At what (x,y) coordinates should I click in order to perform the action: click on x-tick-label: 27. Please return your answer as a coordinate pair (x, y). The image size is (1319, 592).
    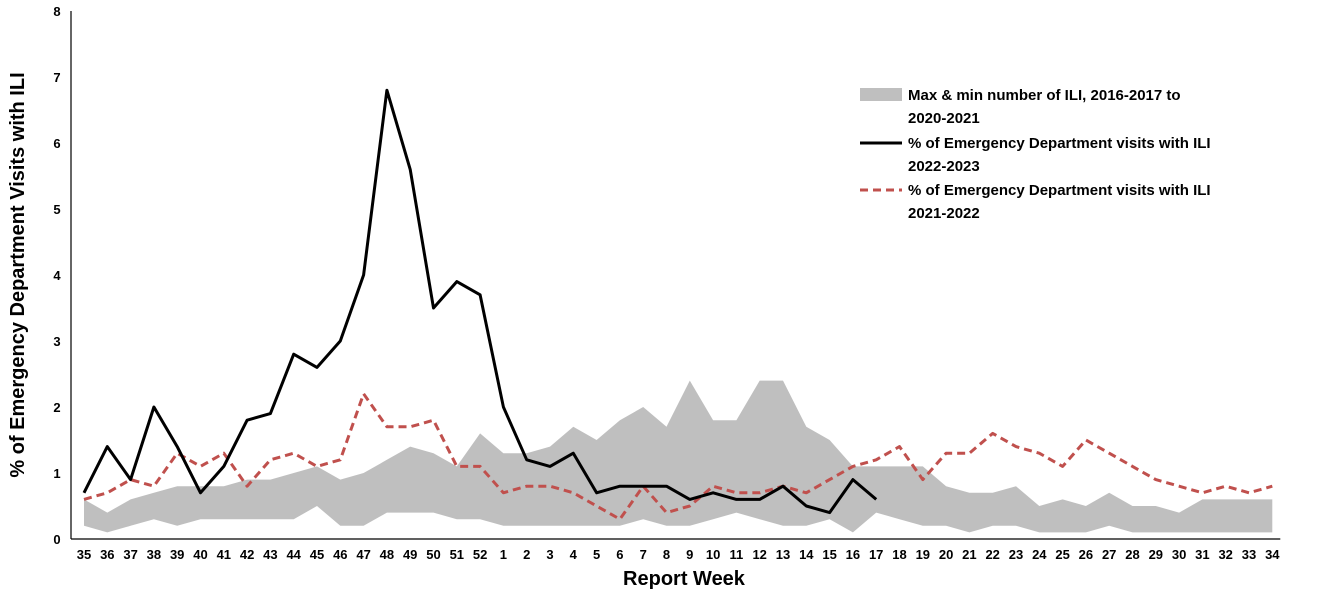
    Looking at the image, I should click on (1109, 554).